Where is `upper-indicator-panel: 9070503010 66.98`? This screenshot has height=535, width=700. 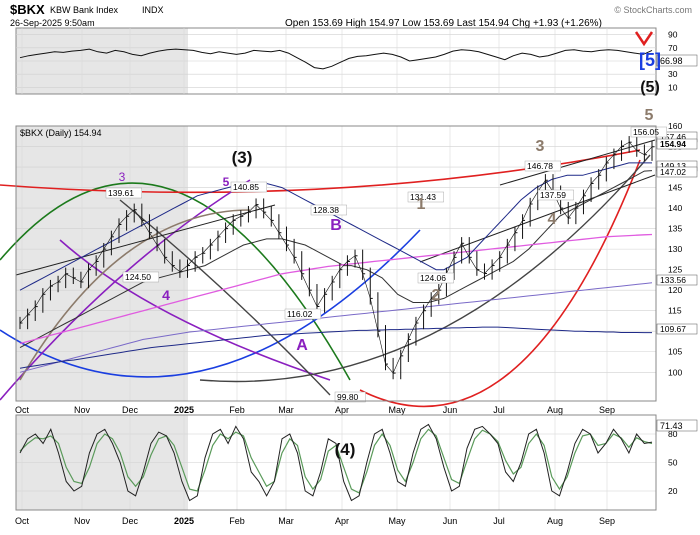 upper-indicator-panel: 9070503010 66.98 is located at coordinates (356, 61).